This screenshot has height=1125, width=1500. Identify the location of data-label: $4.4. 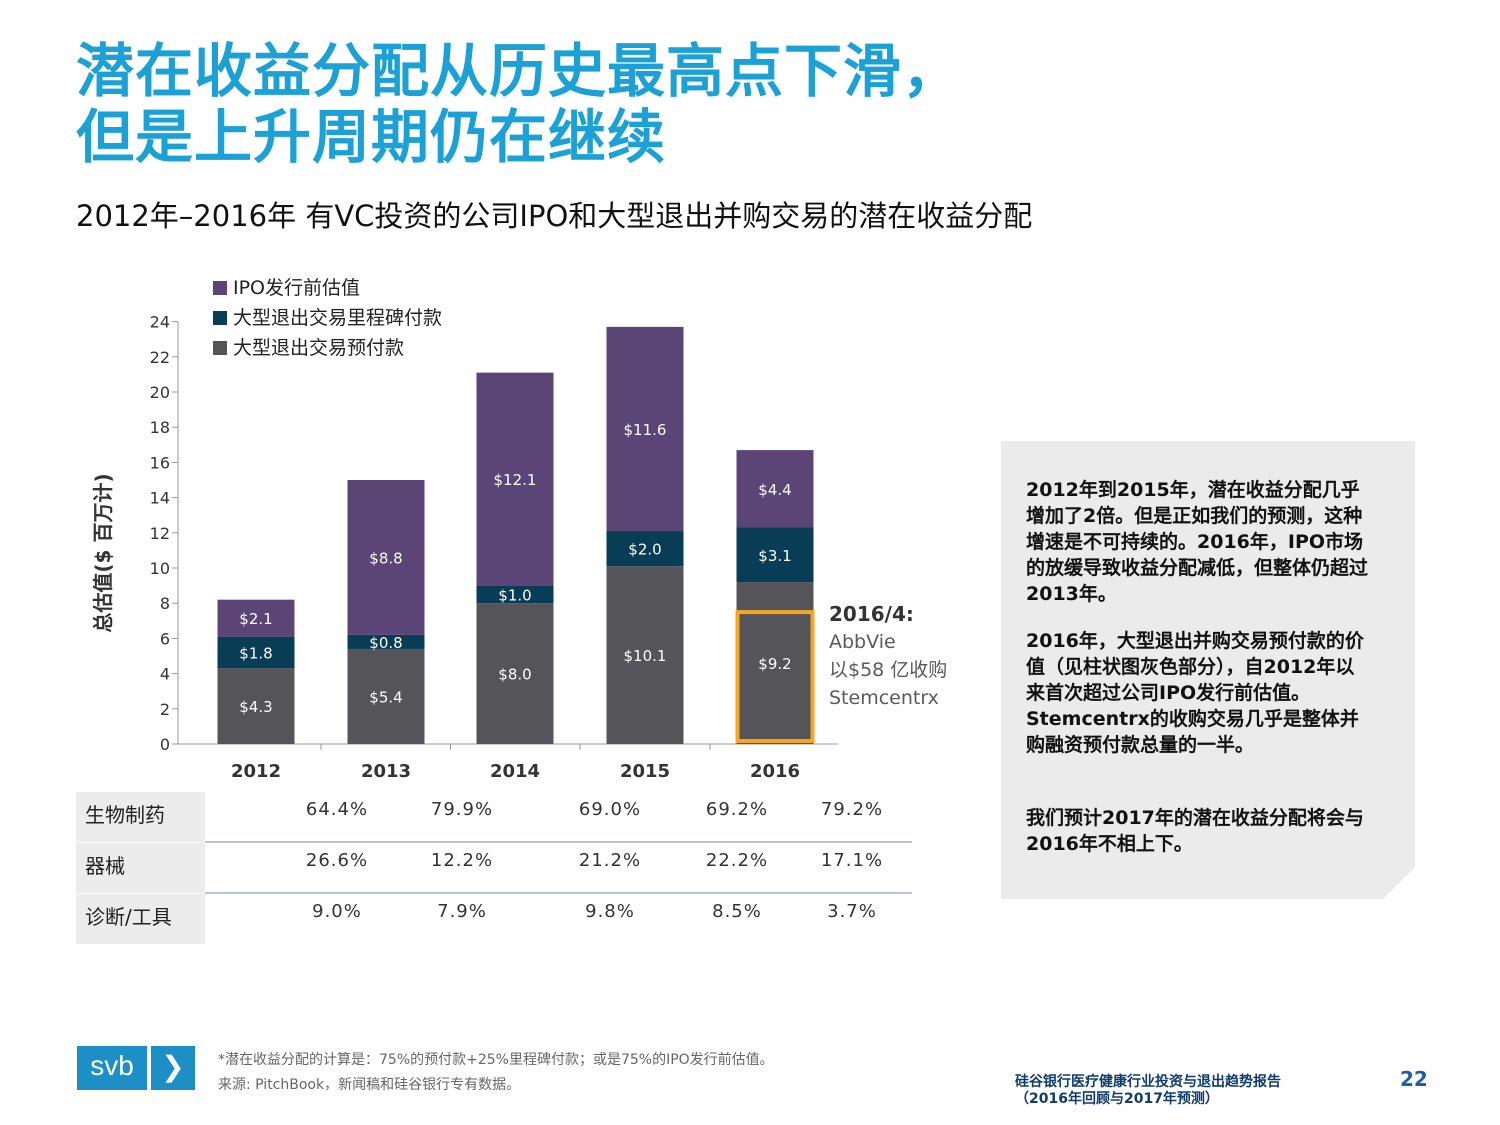
(774, 490).